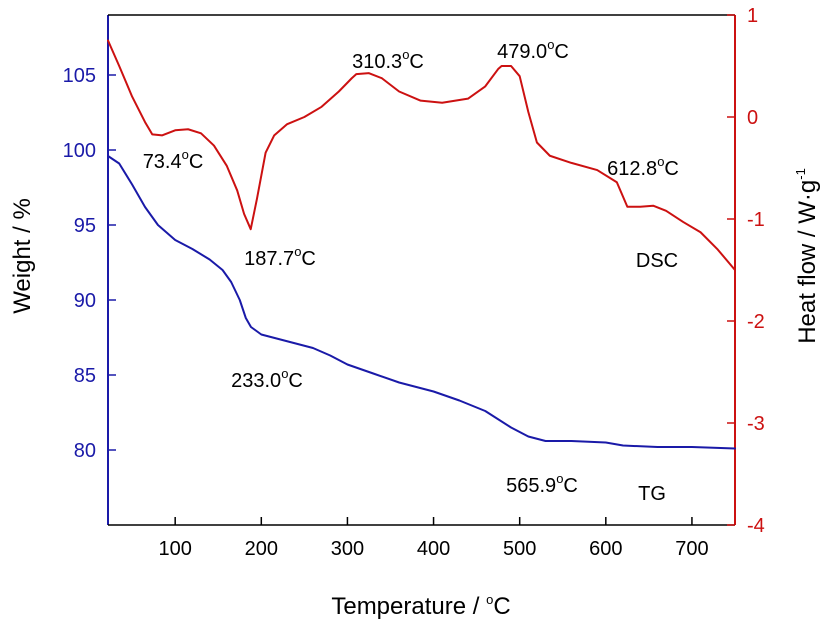 The width and height of the screenshot is (827, 628). I want to click on left-axis-title: Weight / %, so click(22, 256).